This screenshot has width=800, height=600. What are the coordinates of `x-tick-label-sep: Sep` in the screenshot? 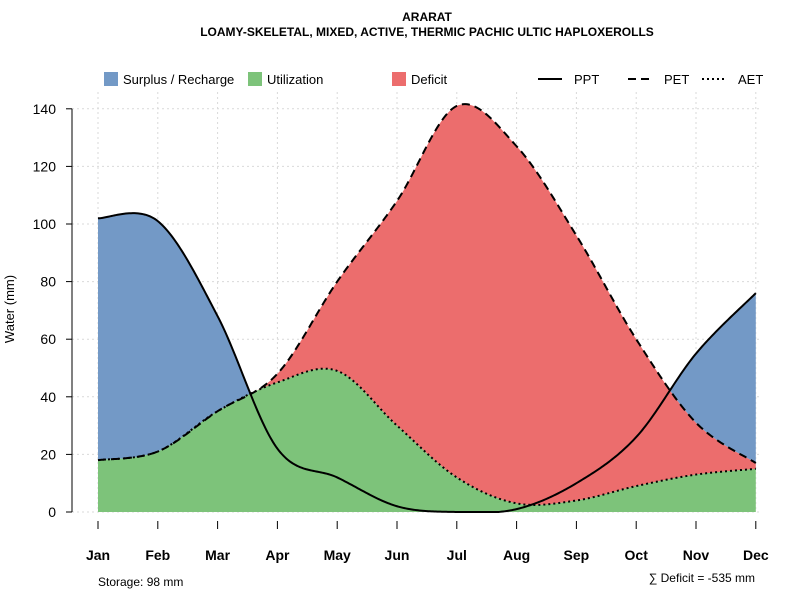 It's located at (577, 555).